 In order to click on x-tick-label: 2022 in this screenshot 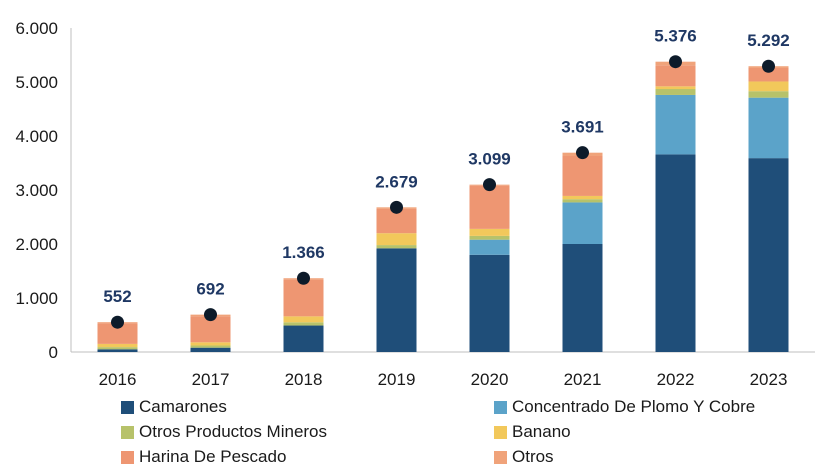, I will do `click(676, 379)`.